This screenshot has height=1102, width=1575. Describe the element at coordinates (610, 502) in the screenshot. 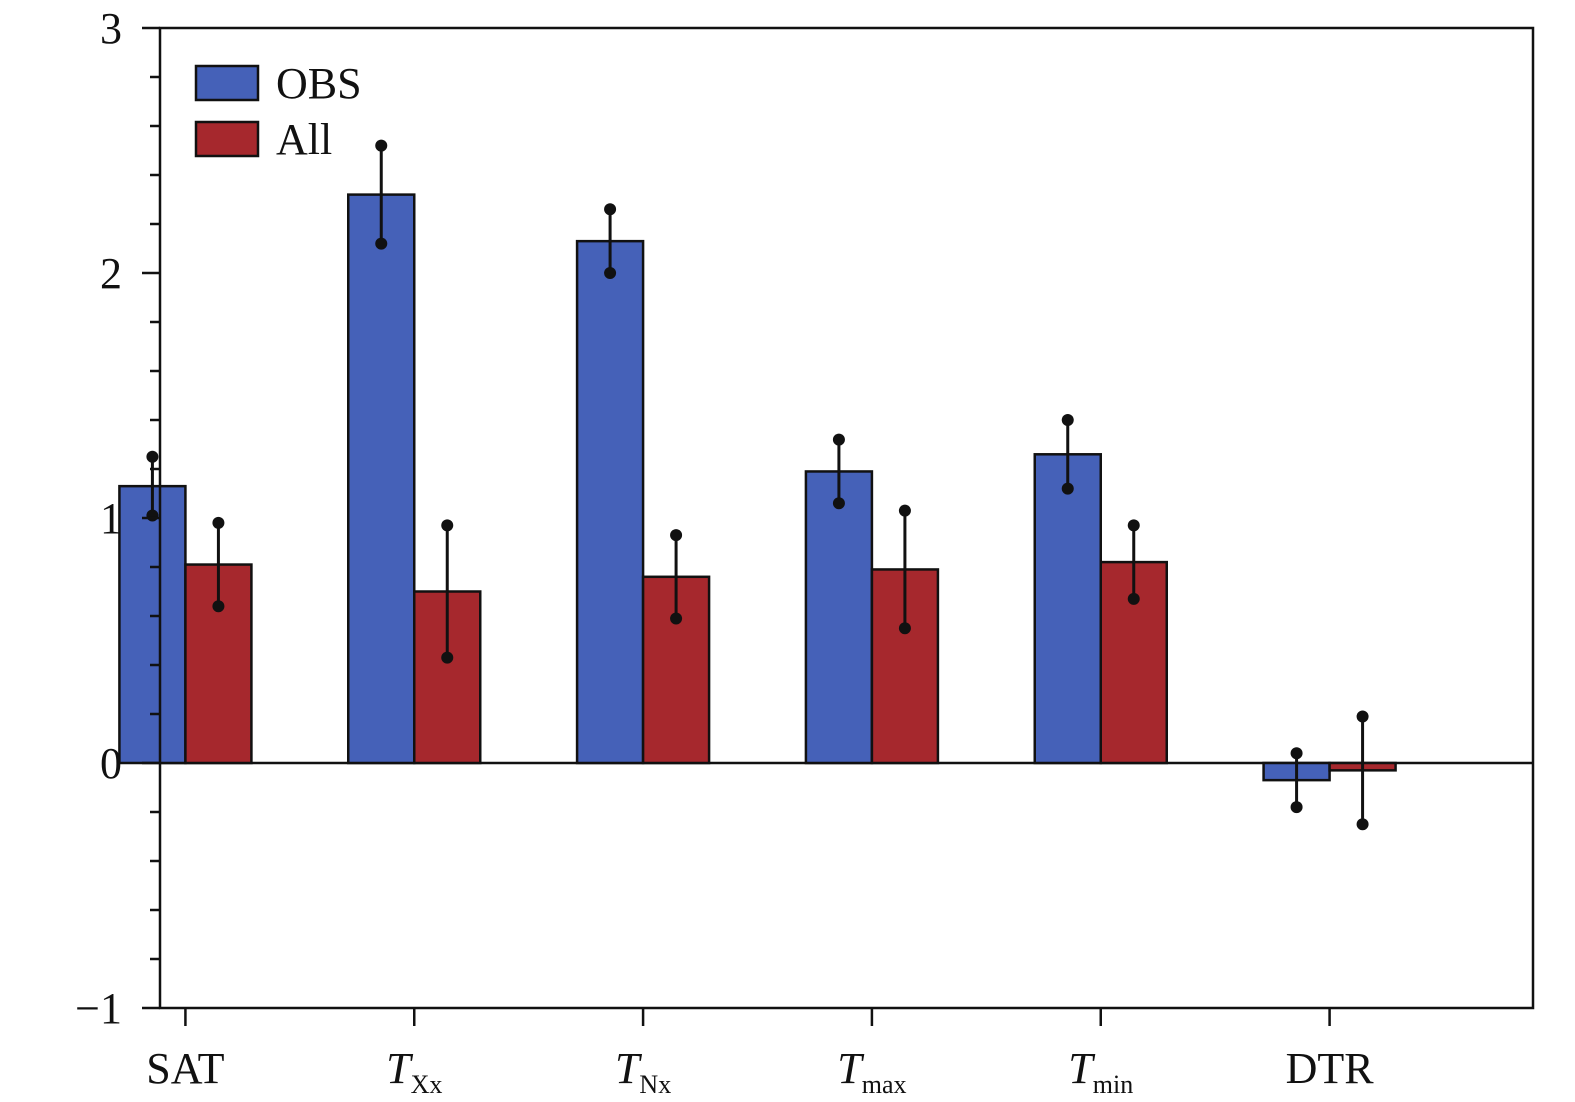

I see `bar-obs-tnx` at that location.